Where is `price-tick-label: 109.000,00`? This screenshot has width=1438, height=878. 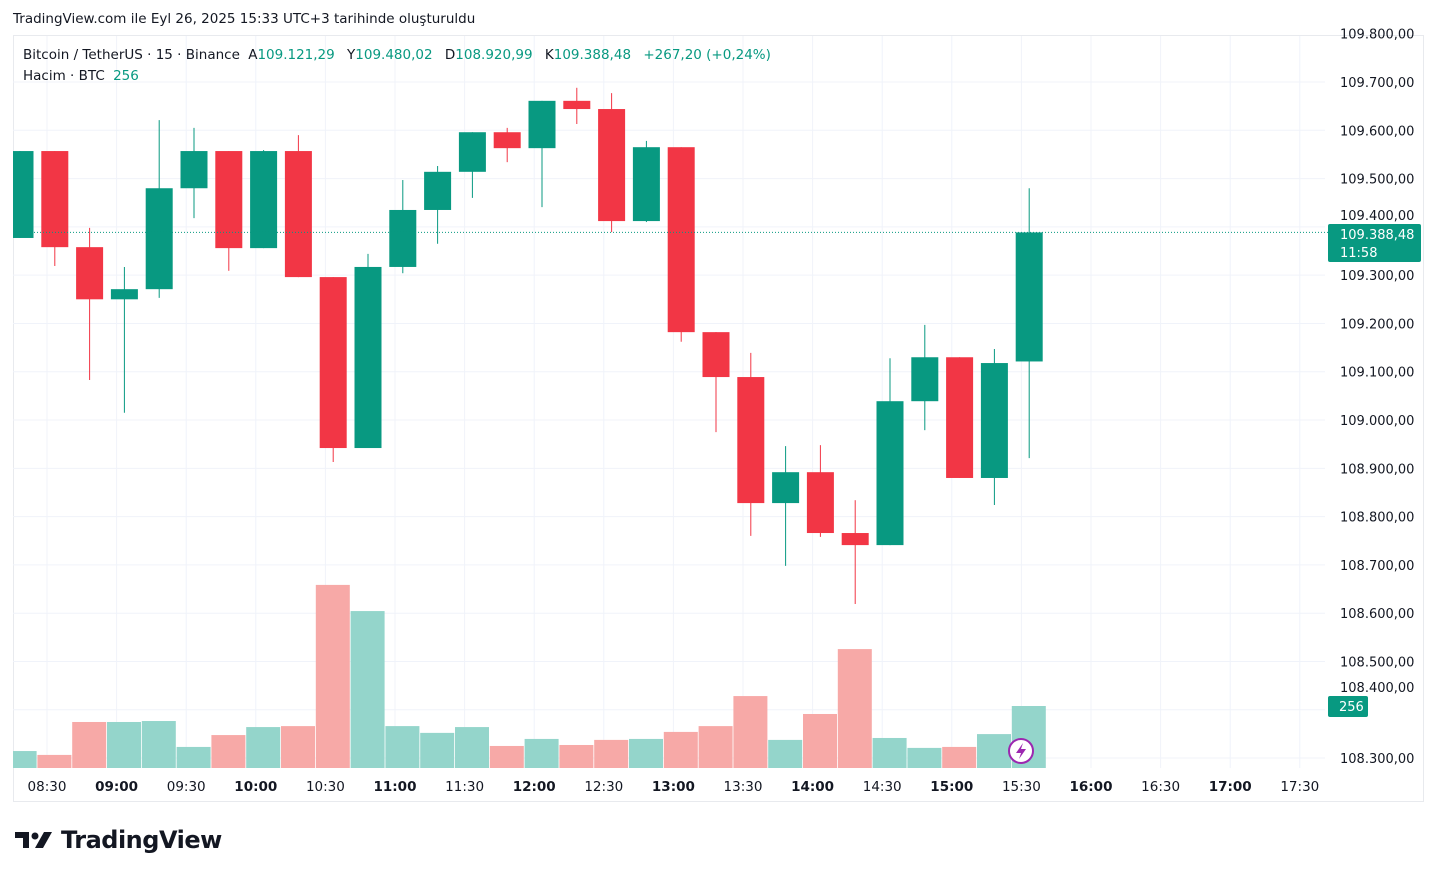
price-tick-label: 109.000,00 is located at coordinates (1377, 421).